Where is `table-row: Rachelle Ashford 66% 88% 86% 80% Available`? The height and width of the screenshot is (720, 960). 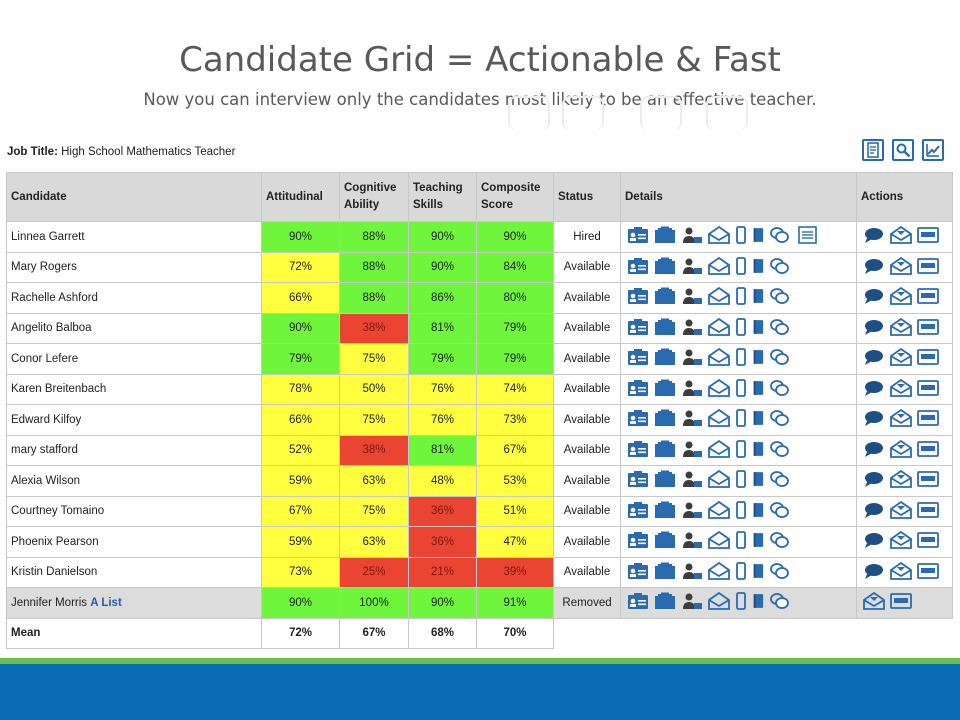
table-row: Rachelle Ashford 66% 88% 86% 80% Available is located at coordinates (479, 298).